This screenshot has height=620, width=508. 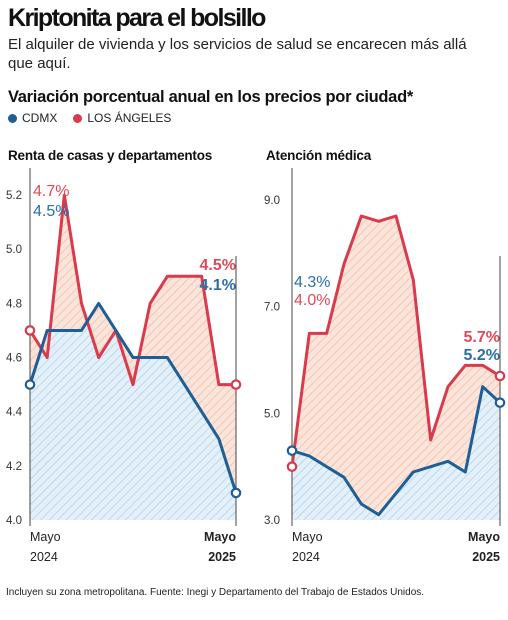 I want to click on data-label-end-cdmx: 4.1%, so click(x=218, y=285).